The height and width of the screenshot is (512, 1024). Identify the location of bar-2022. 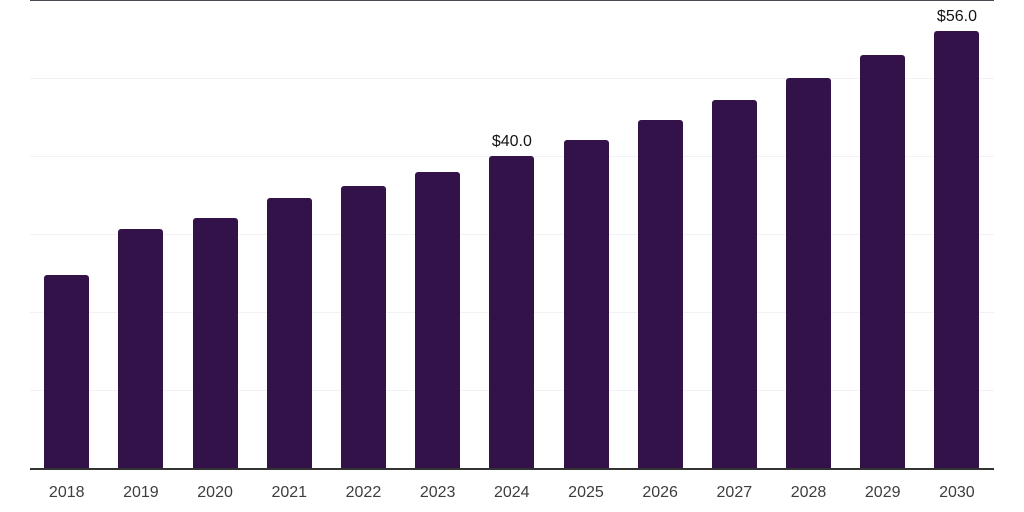
(364, 327).